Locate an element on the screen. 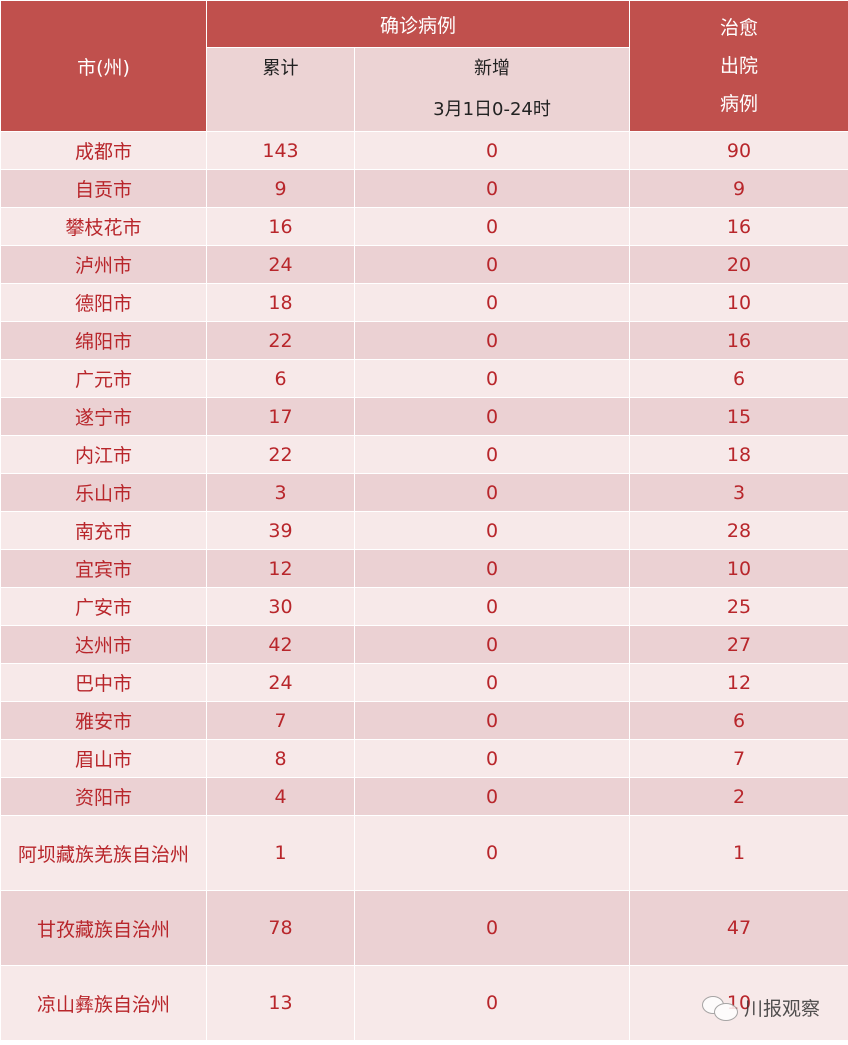 Image resolution: width=848 pixels, height=1045 pixels. cell-city: 内江市 is located at coordinates (103, 454).